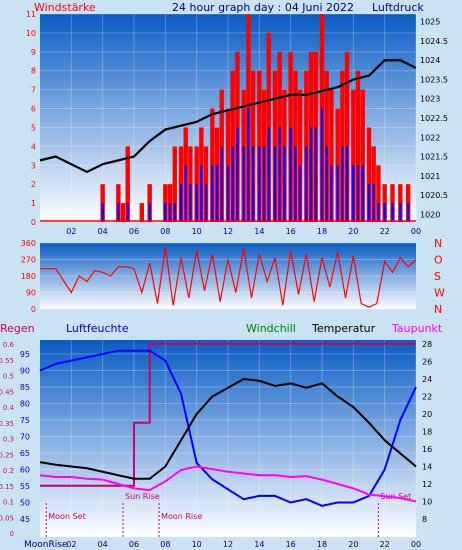 The height and width of the screenshot is (550, 462). Describe the element at coordinates (430, 99) in the screenshot. I see `pressure-tick-label: 1023` at that location.